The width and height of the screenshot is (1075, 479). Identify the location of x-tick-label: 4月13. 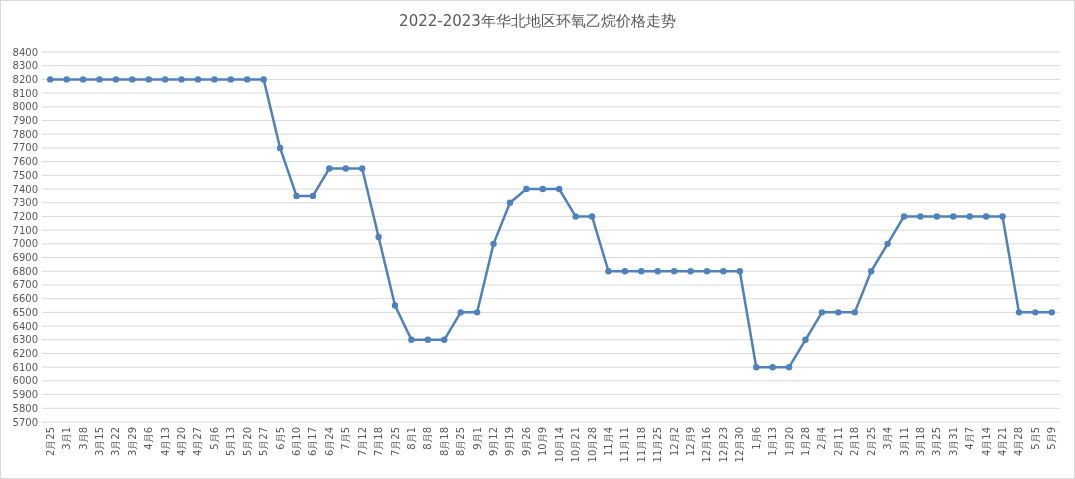
(165, 442).